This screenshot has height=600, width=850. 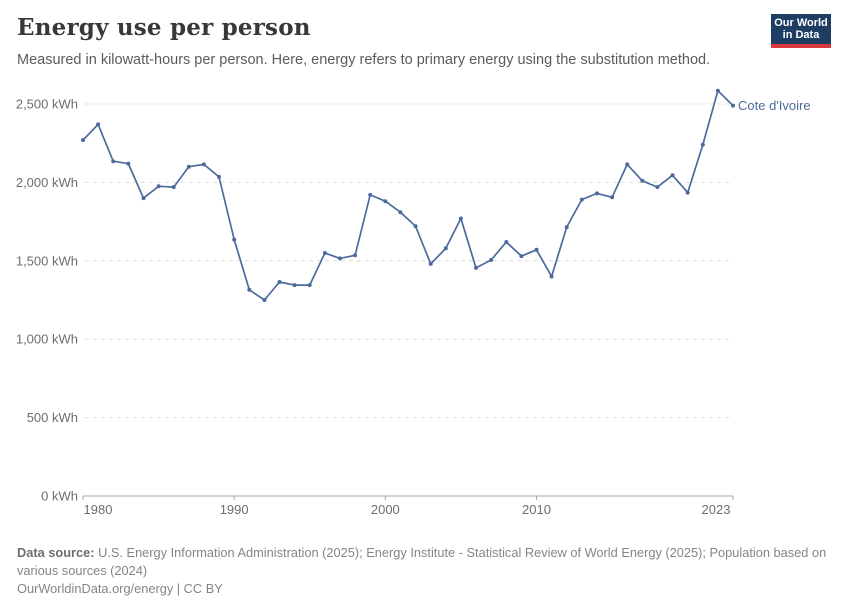 What do you see at coordinates (47, 260) in the screenshot?
I see `y-tick-label: 1,500 kWh` at bounding box center [47, 260].